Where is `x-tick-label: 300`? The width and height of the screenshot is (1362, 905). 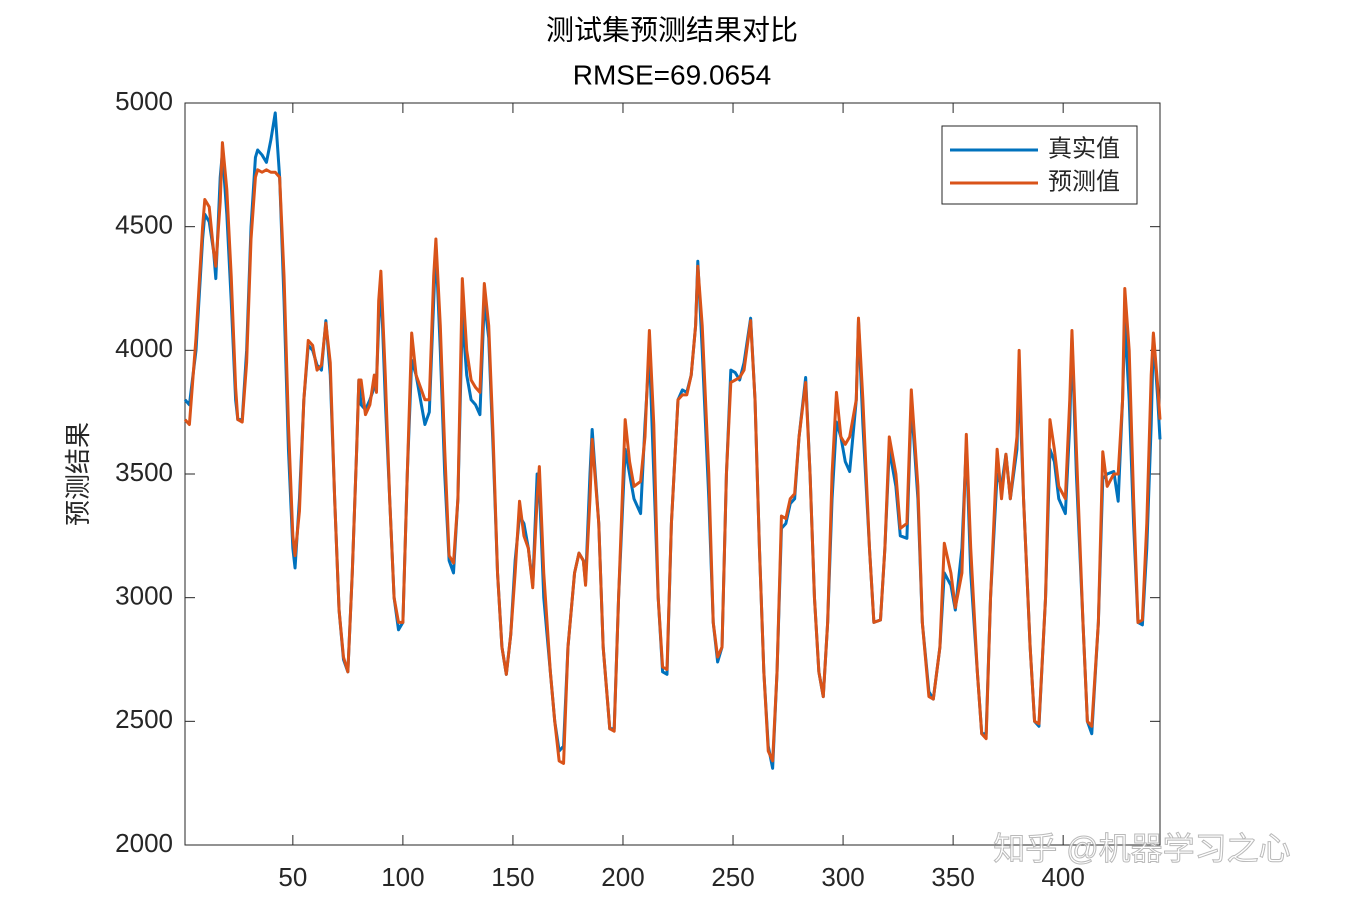
x-tick-label: 300 is located at coordinates (842, 877).